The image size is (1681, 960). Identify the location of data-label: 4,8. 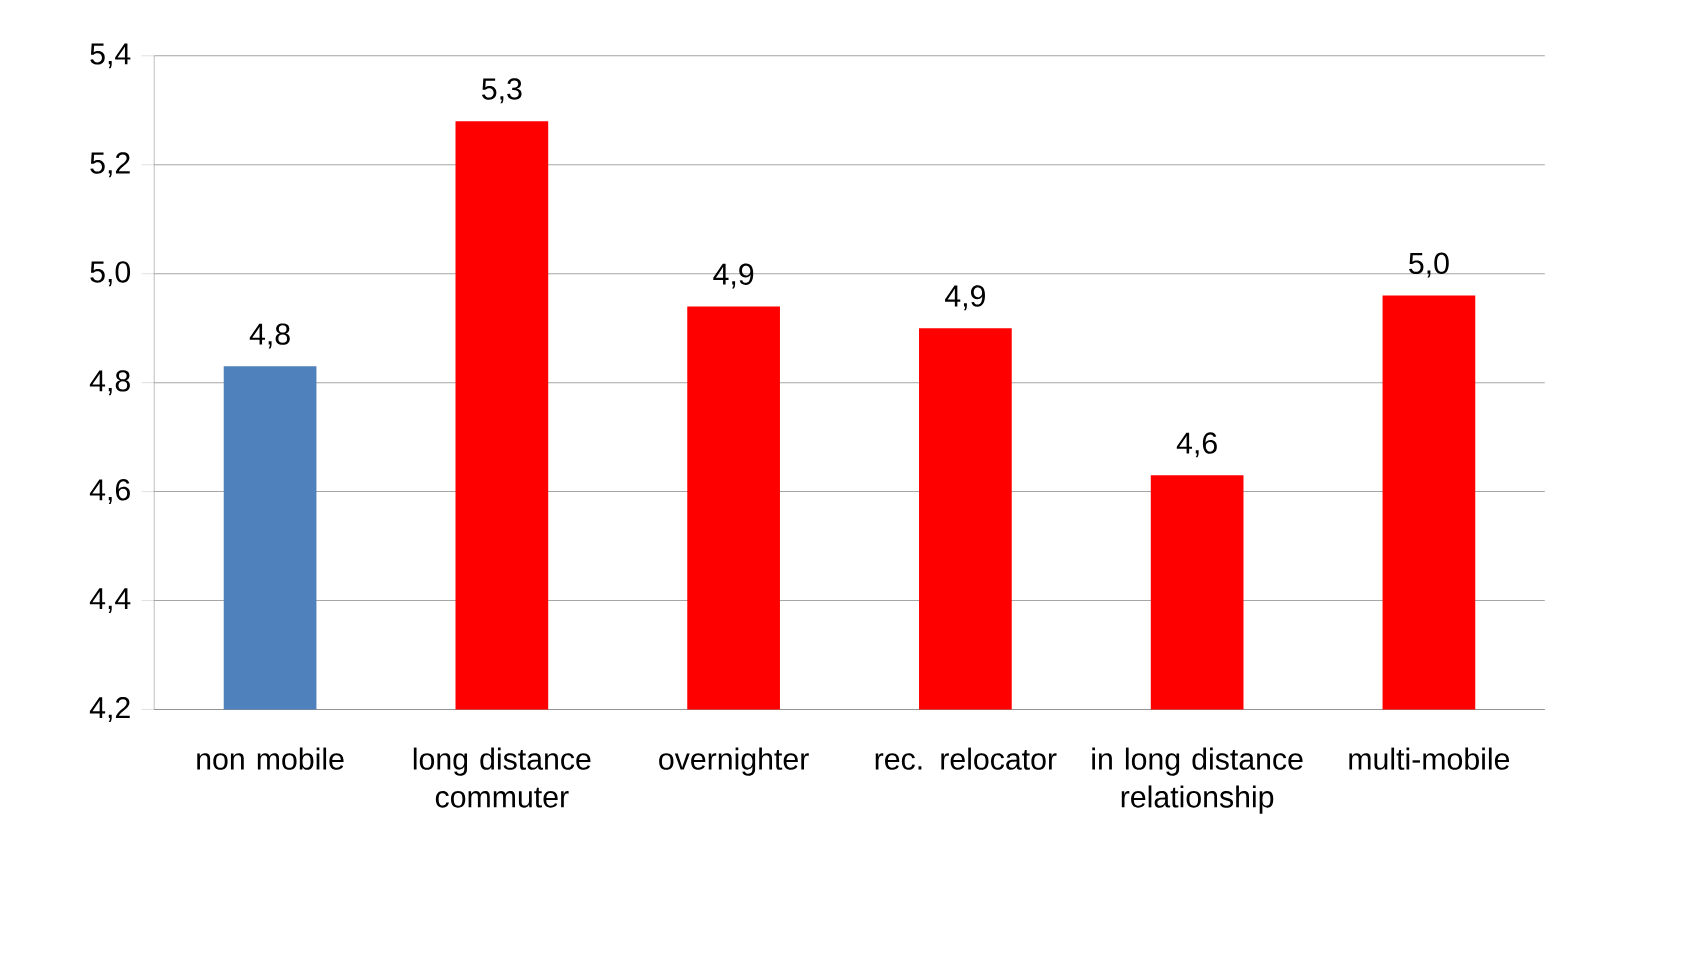
(269, 336).